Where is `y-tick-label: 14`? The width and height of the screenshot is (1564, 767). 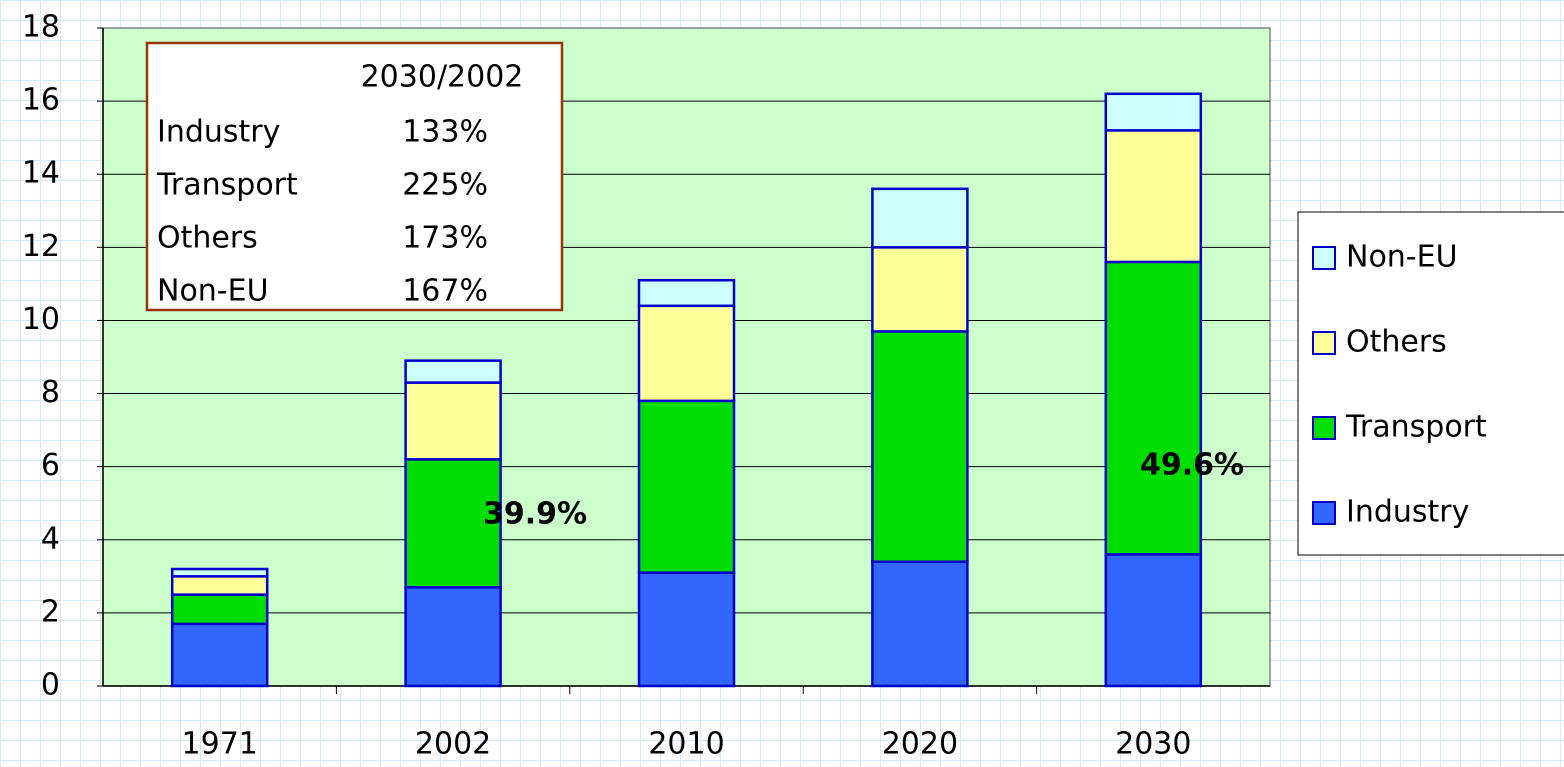 y-tick-label: 14 is located at coordinates (41, 173).